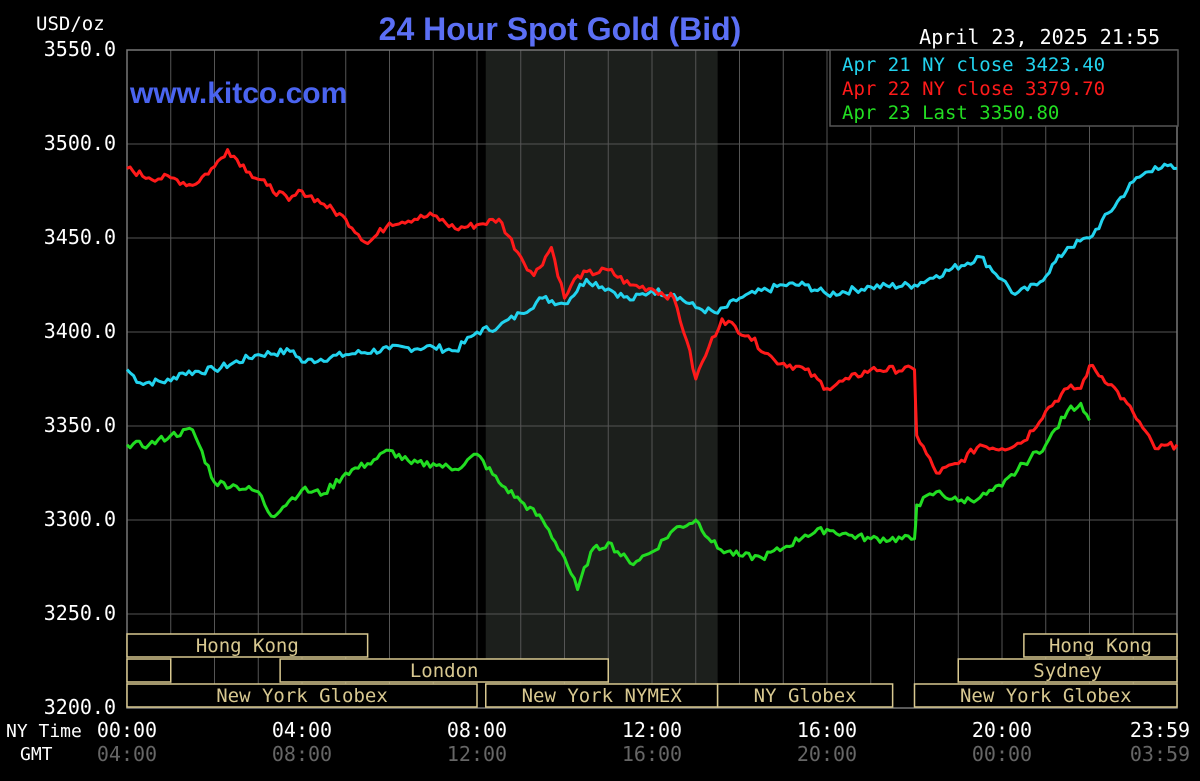  I want to click on y-tick-label: 3450.0, so click(80, 237).